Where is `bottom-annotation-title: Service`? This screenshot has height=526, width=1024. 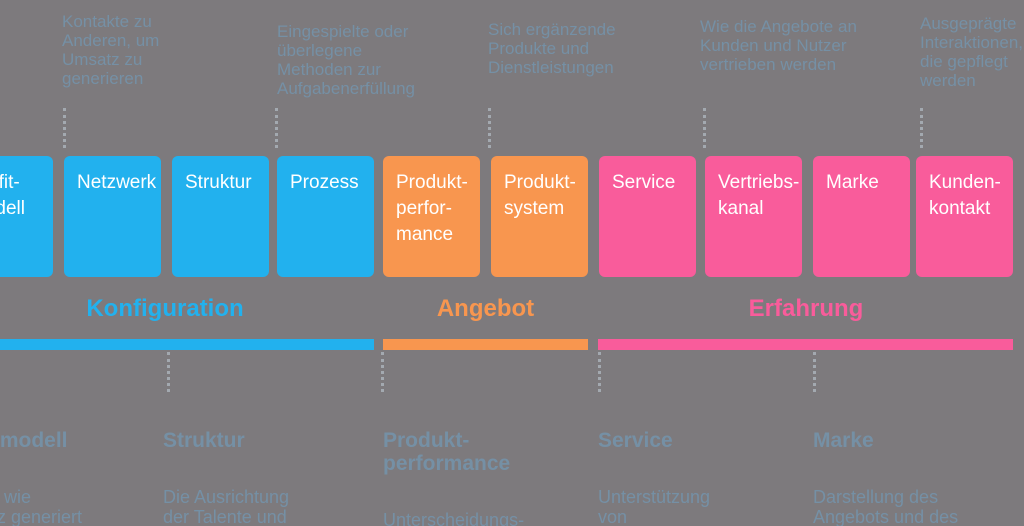
bottom-annotation-title: Service is located at coordinates (635, 440).